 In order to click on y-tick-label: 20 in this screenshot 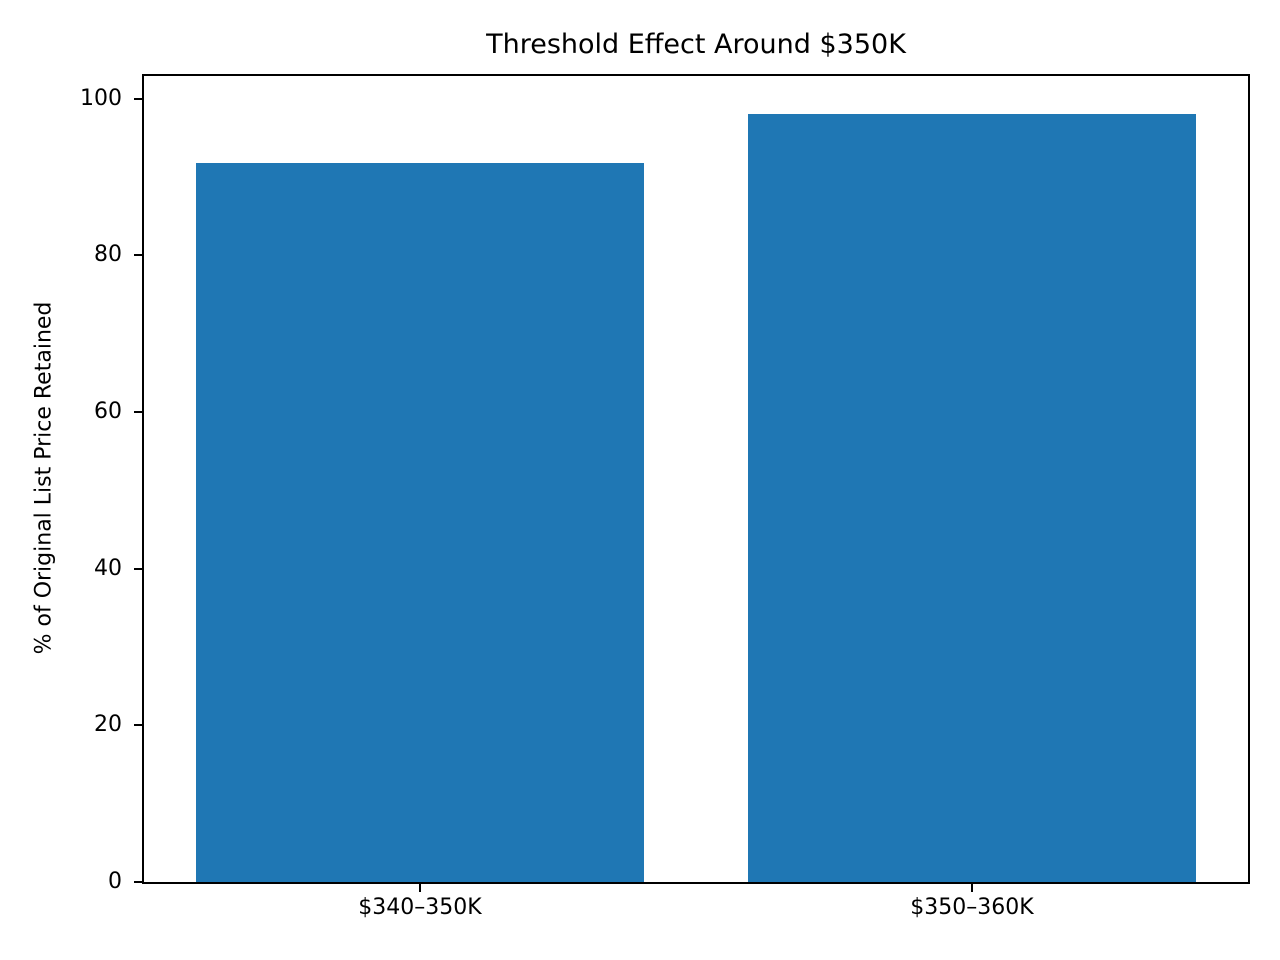, I will do `click(108, 725)`.